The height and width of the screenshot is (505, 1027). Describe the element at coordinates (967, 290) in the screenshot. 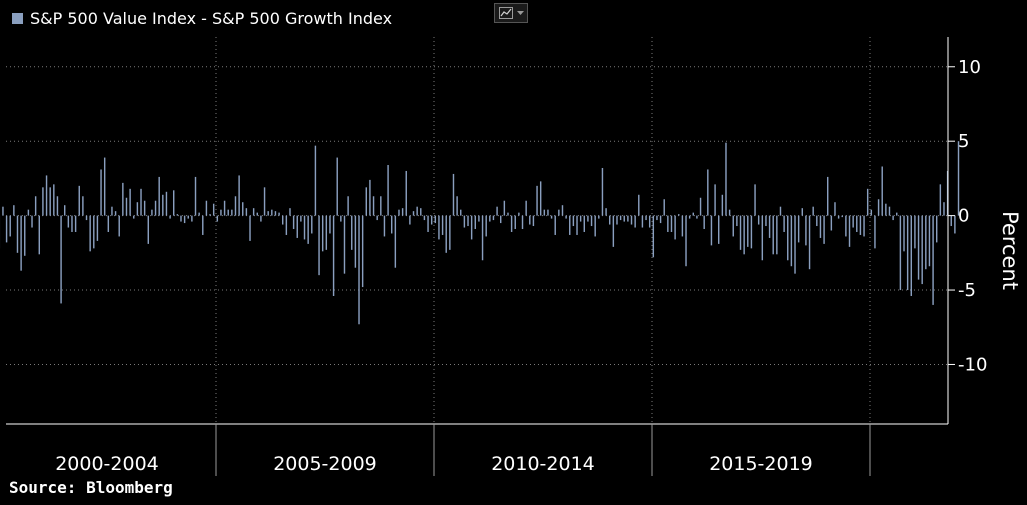

I see `y-tick-label: -5` at that location.